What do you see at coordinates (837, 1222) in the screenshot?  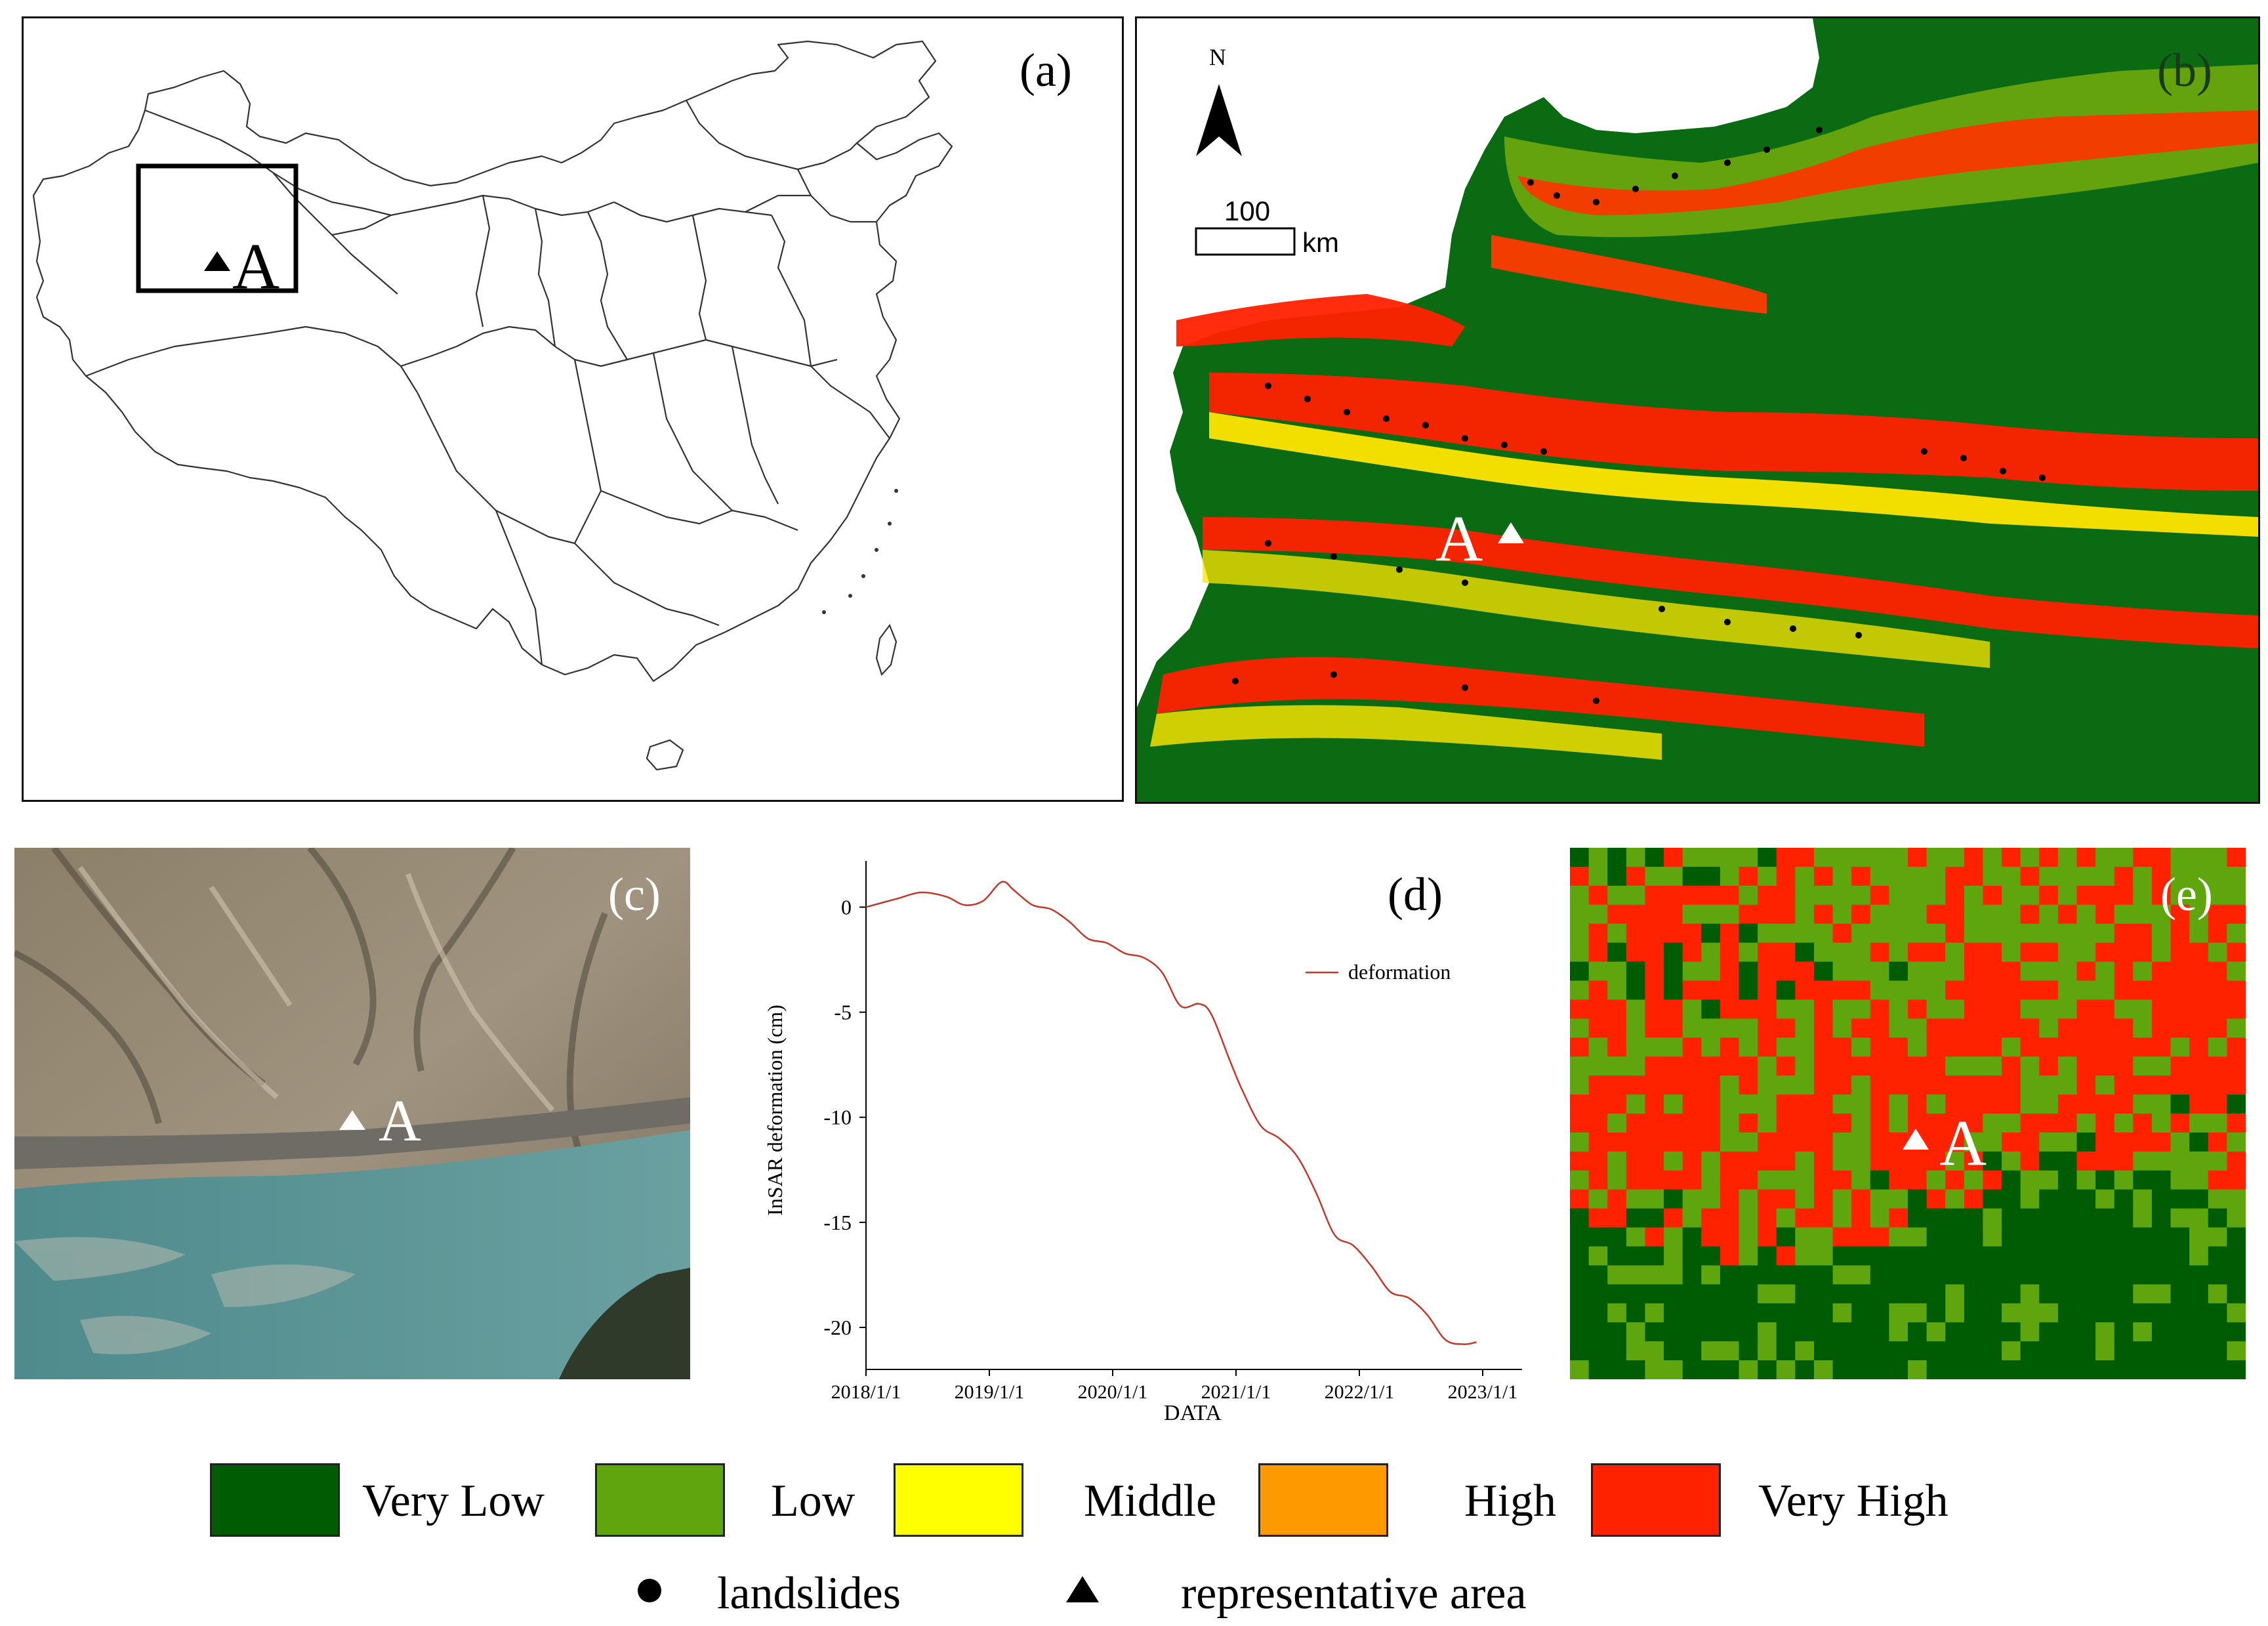 I see `y-tick-label: -15` at bounding box center [837, 1222].